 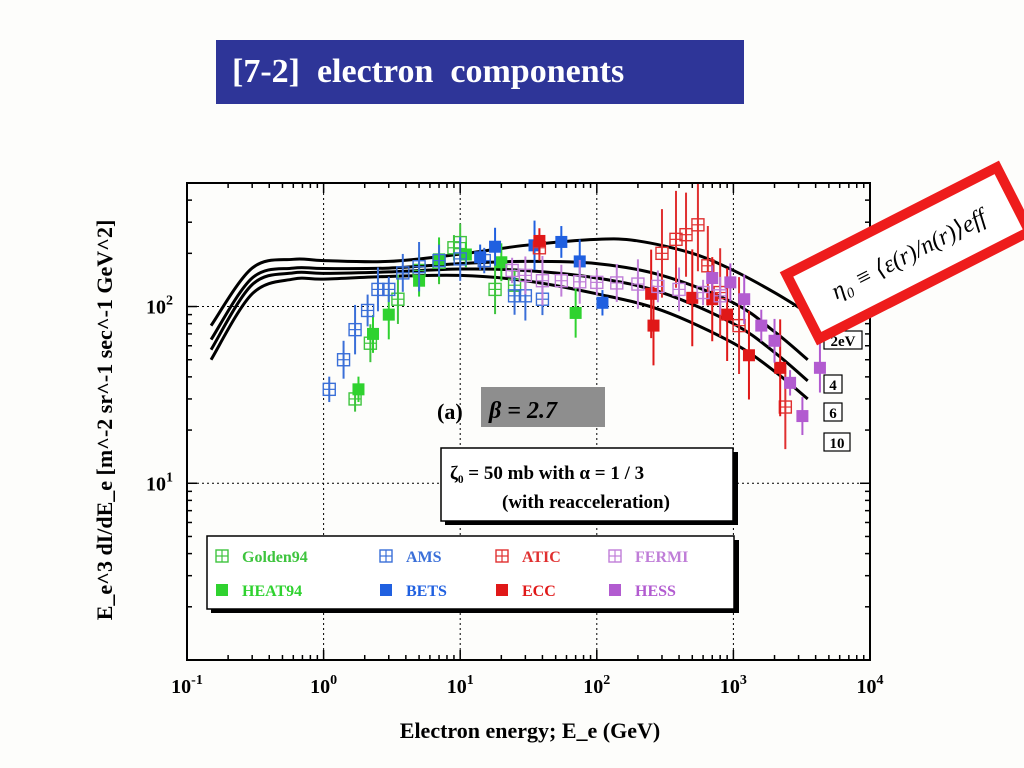 What do you see at coordinates (661, 557) in the screenshot?
I see `legend-label-FERMI: FERMI` at bounding box center [661, 557].